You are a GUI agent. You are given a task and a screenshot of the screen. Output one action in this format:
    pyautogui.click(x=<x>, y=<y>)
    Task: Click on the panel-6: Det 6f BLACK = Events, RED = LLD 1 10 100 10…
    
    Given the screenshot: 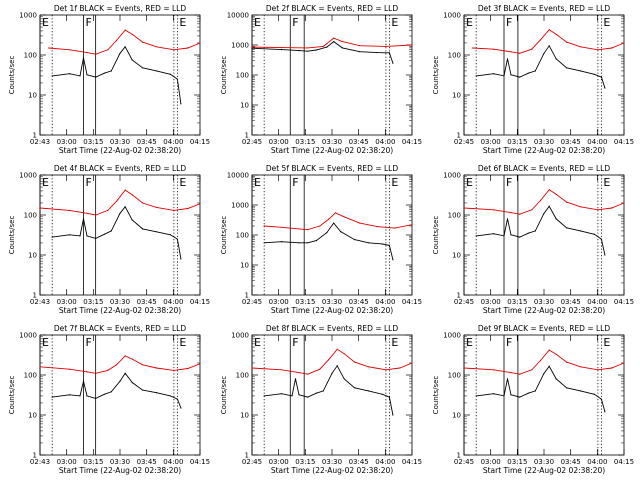 What is the action you would take?
    pyautogui.click(x=533, y=239)
    